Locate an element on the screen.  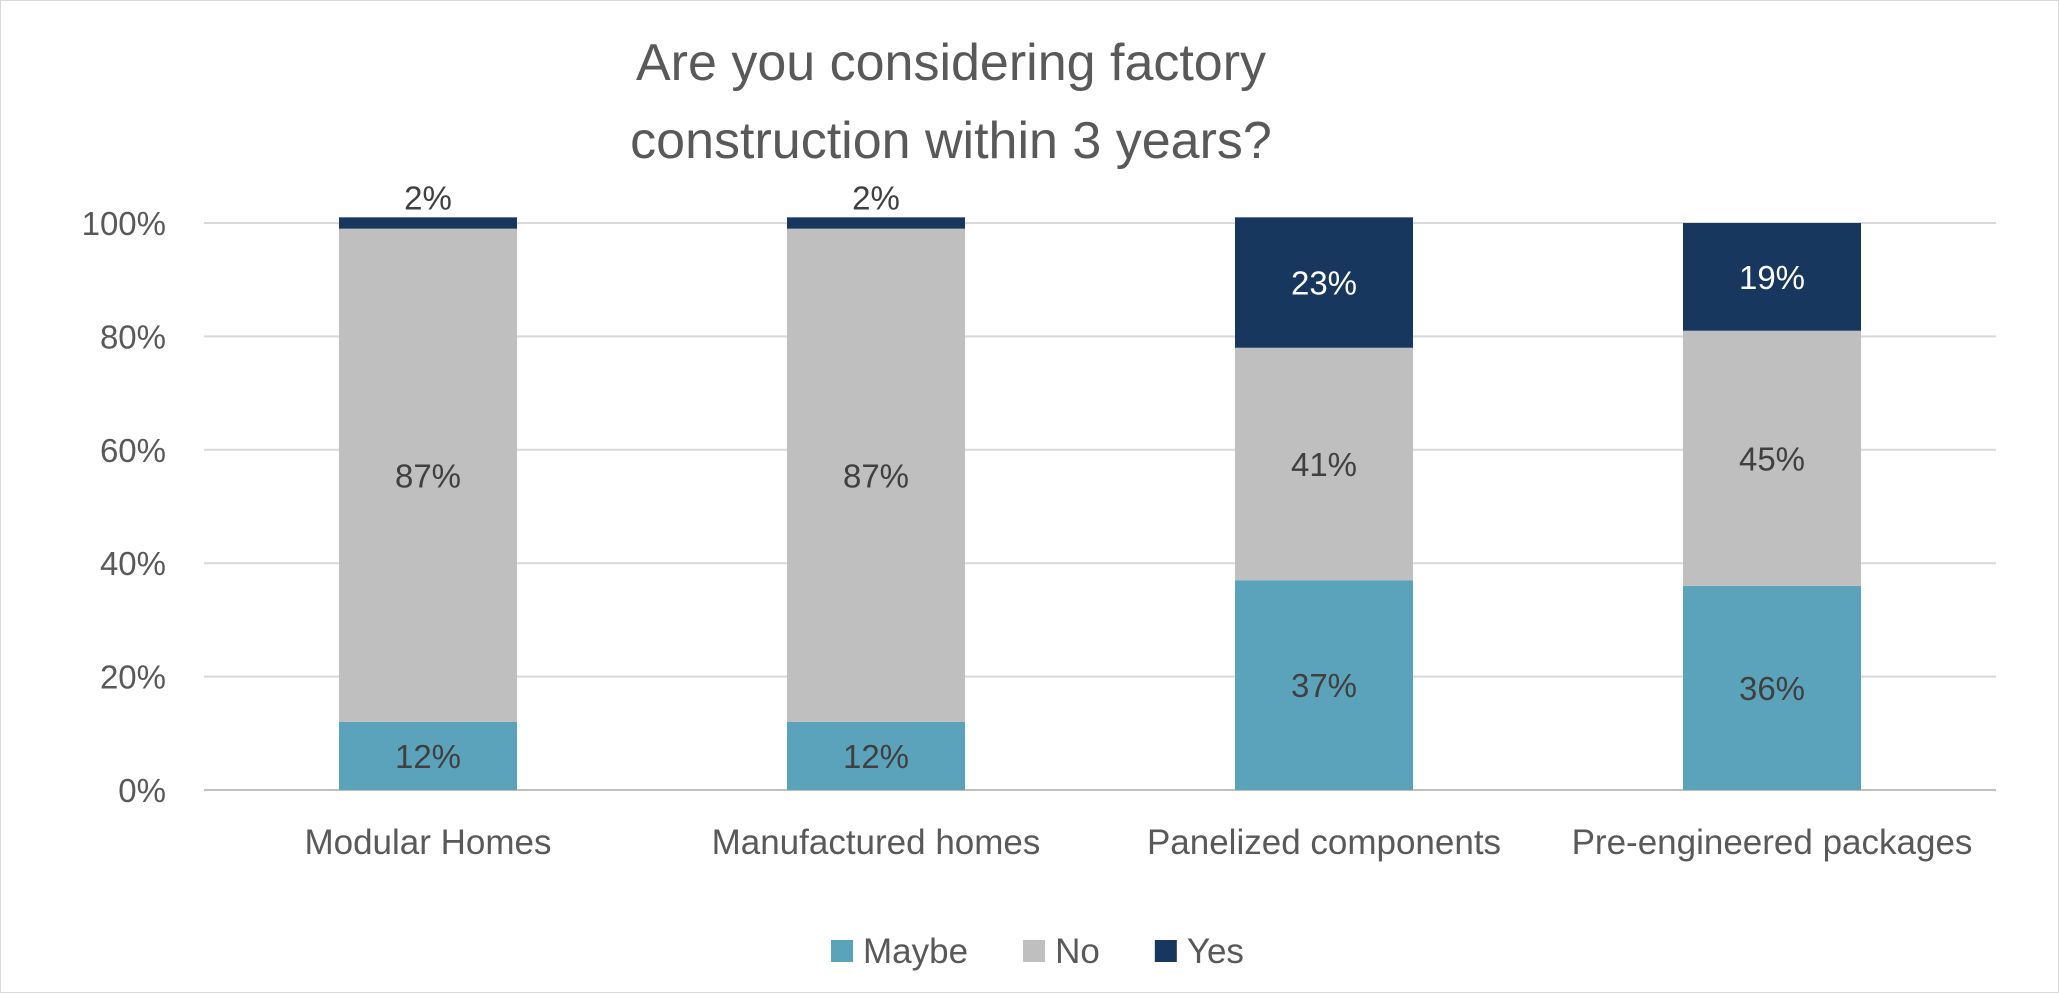
y-tick-label: 60% is located at coordinates (133, 450).